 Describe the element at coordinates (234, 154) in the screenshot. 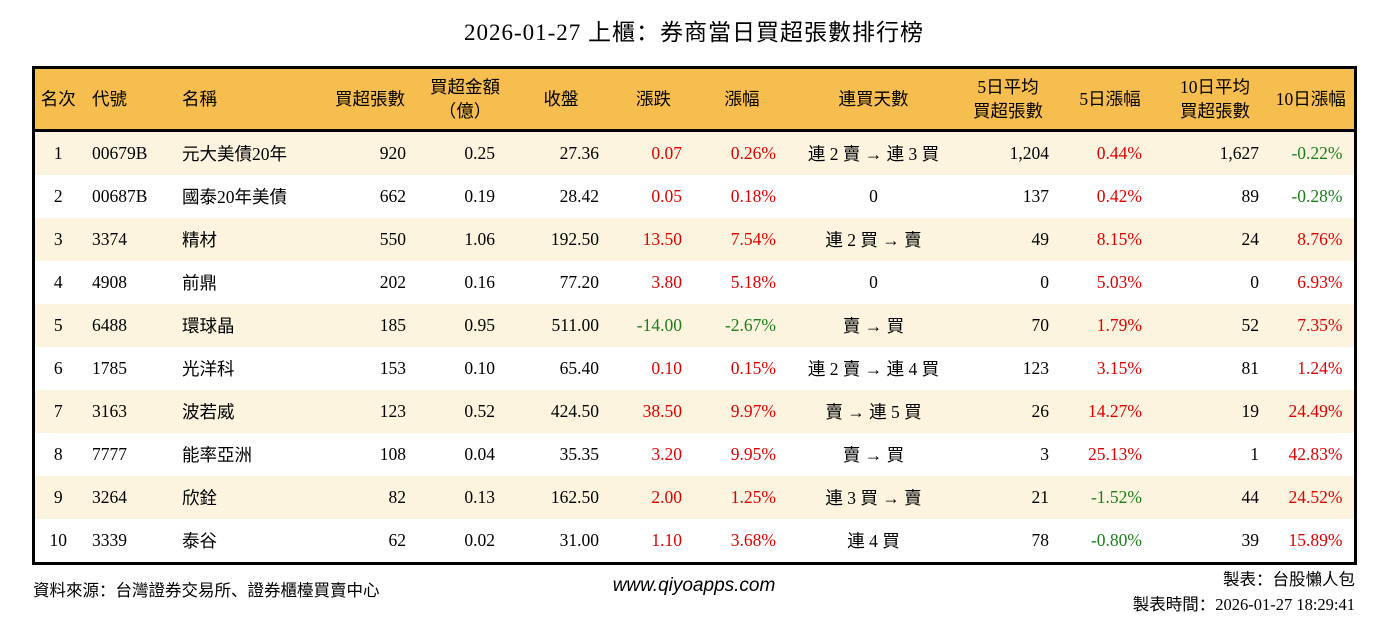

I see `cell-name: 元大美債20年` at that location.